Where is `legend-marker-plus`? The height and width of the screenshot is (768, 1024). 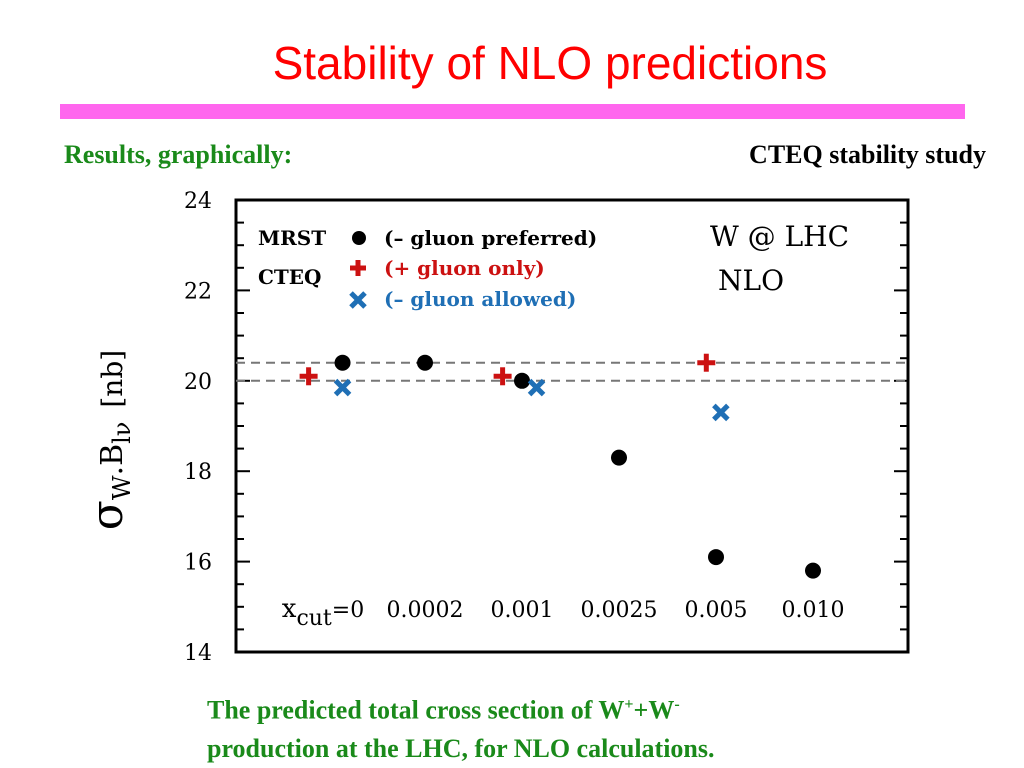
legend-marker-plus is located at coordinates (358, 268).